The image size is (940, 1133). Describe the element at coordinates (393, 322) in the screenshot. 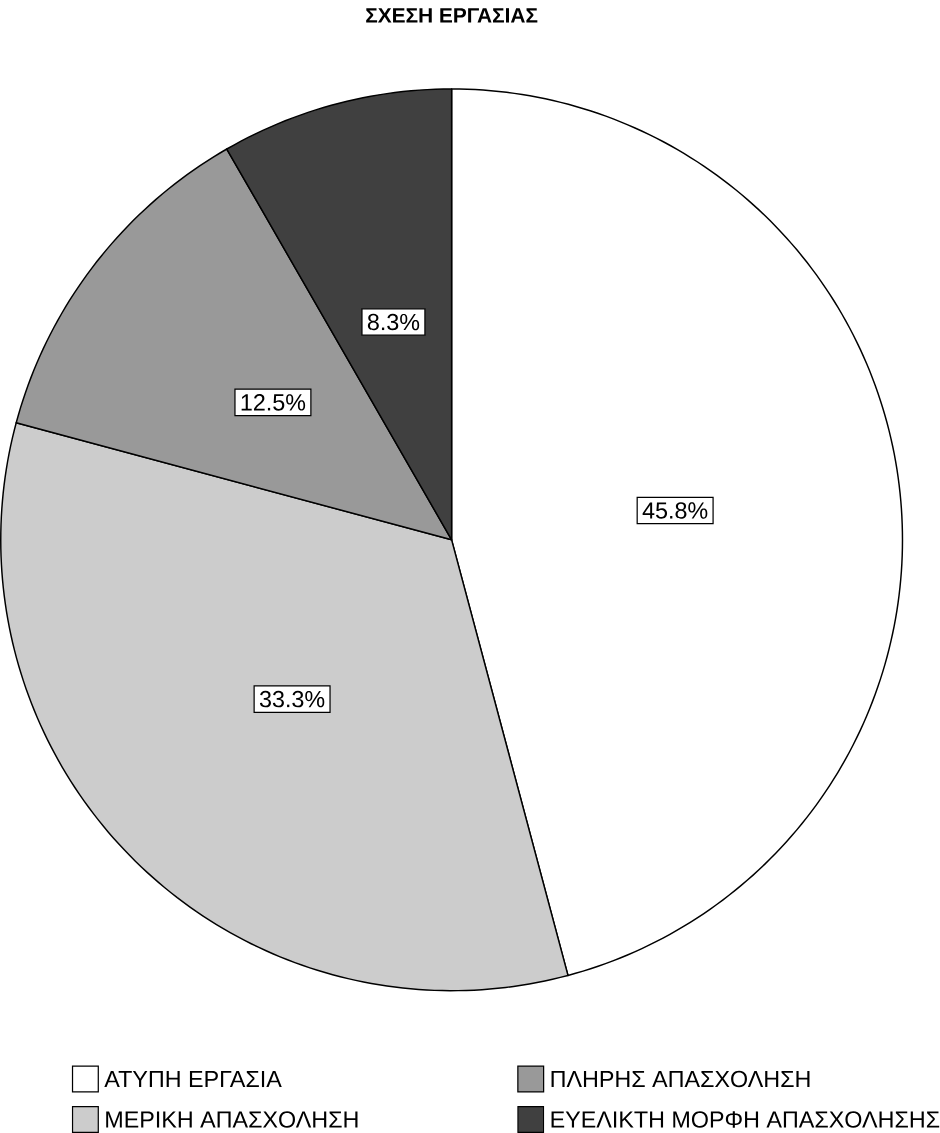

I see `data-label: 8.3%` at that location.